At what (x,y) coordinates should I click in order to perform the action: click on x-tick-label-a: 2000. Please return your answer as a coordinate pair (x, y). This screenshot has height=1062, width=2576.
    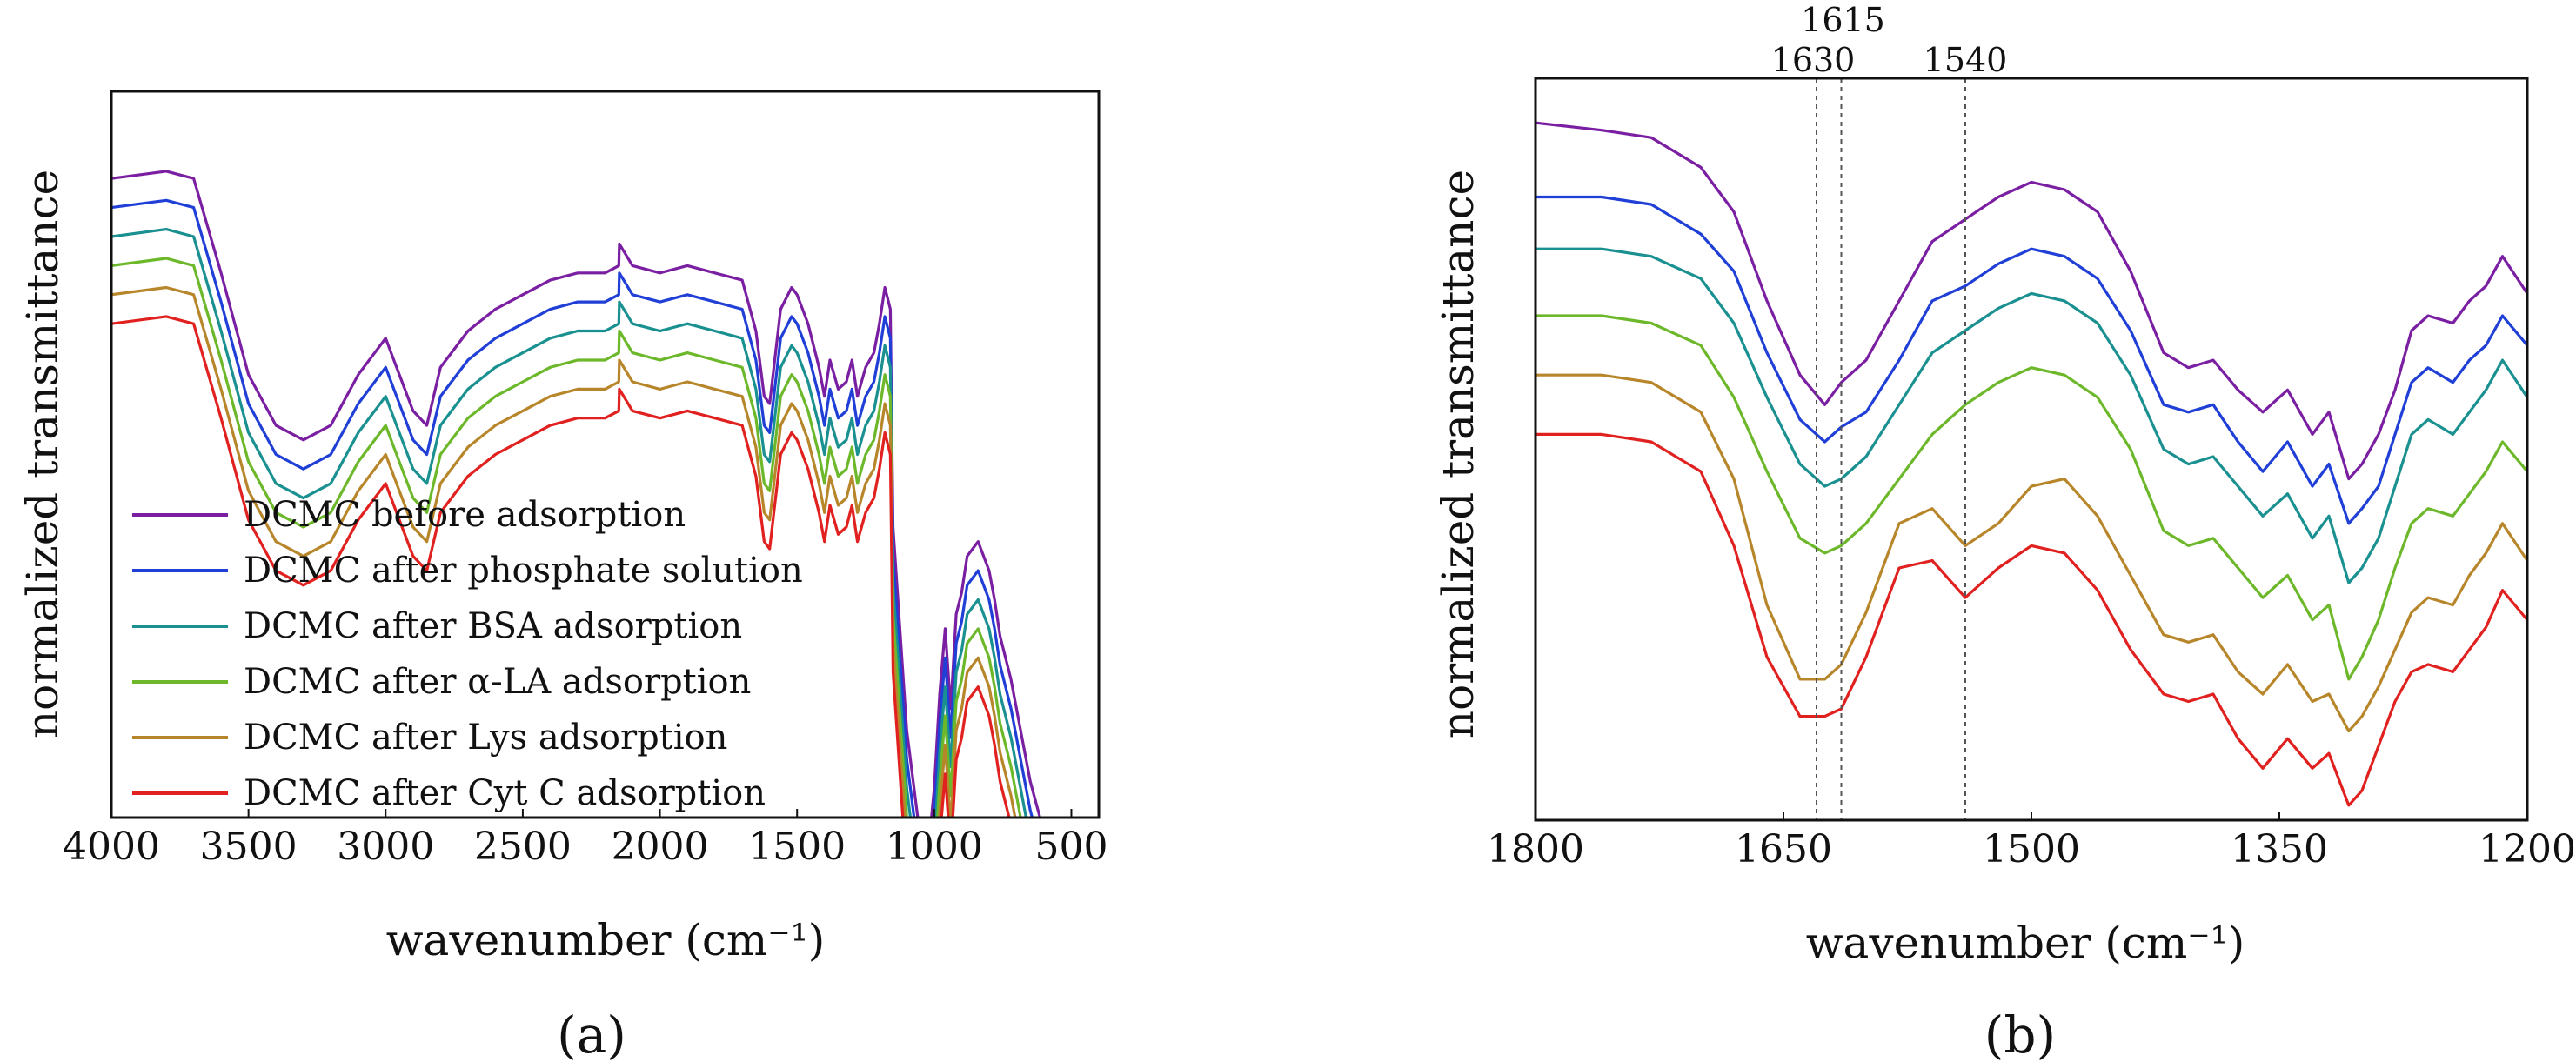
    Looking at the image, I should click on (660, 847).